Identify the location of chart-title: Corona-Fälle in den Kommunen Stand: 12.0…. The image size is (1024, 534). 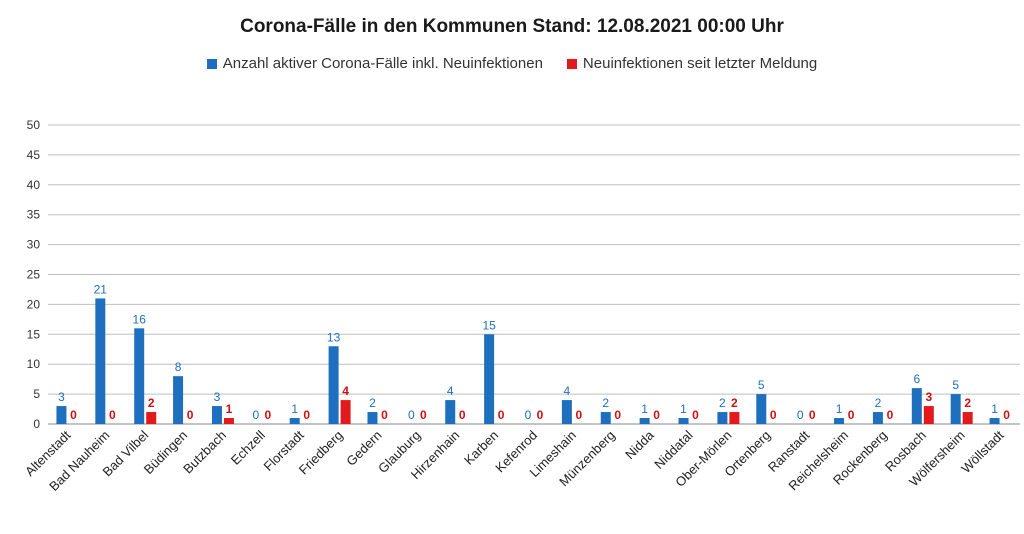
(512, 26).